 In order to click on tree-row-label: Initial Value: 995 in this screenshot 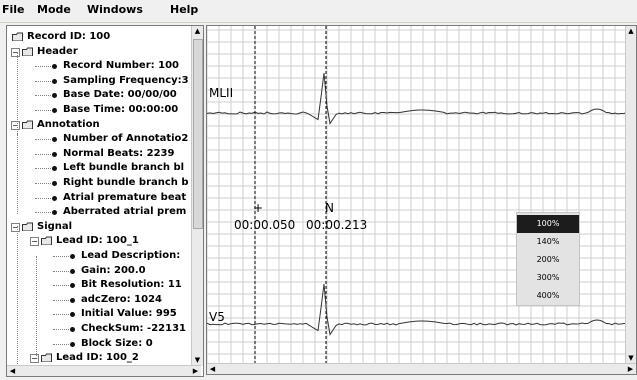, I will do `click(129, 314)`.